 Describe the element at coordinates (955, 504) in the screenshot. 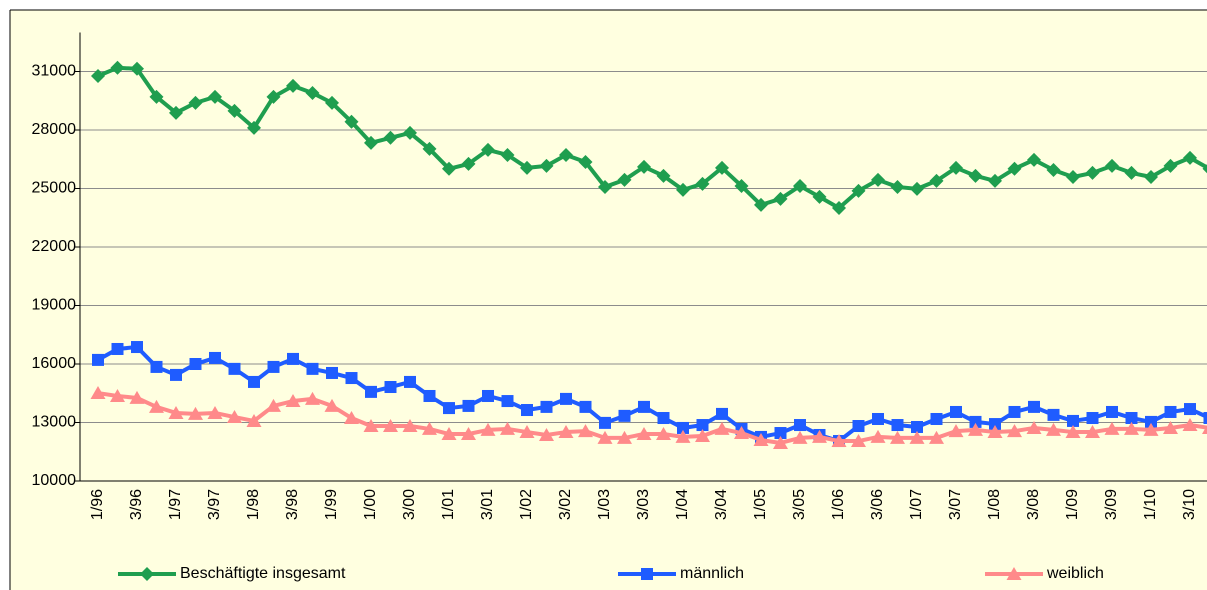

I see `x-tick-label: 3/07` at that location.